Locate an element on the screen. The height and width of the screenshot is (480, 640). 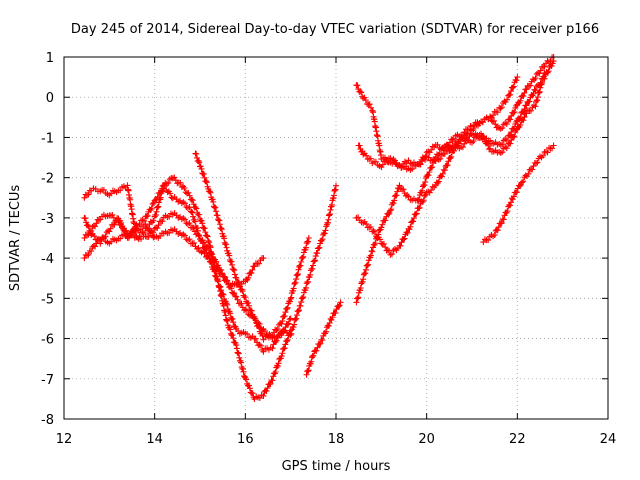
x-tick-label: 22 is located at coordinates (517, 439).